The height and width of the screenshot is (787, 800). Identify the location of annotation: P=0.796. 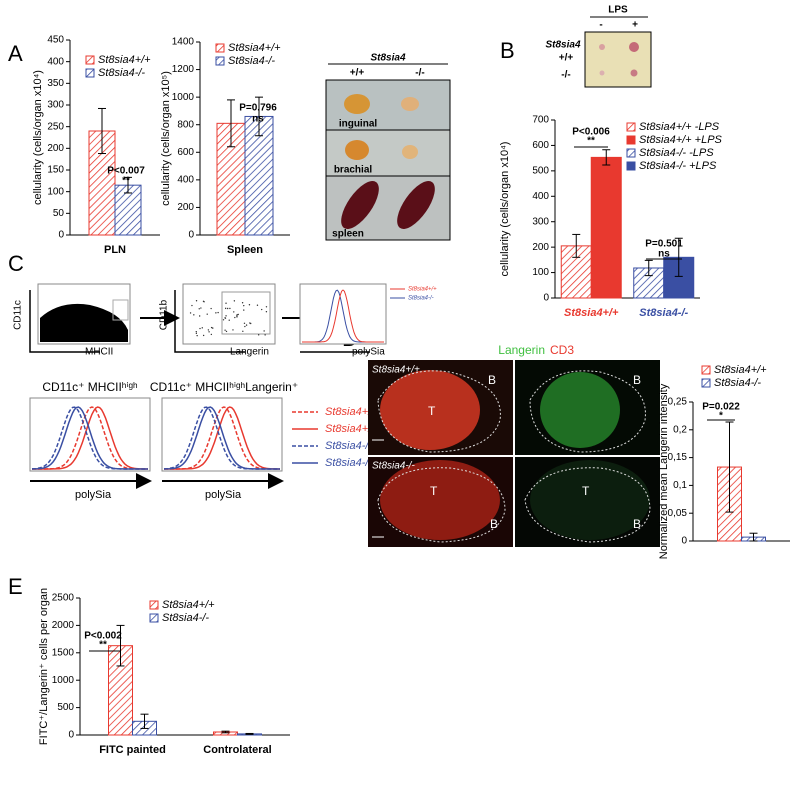
(258, 108).